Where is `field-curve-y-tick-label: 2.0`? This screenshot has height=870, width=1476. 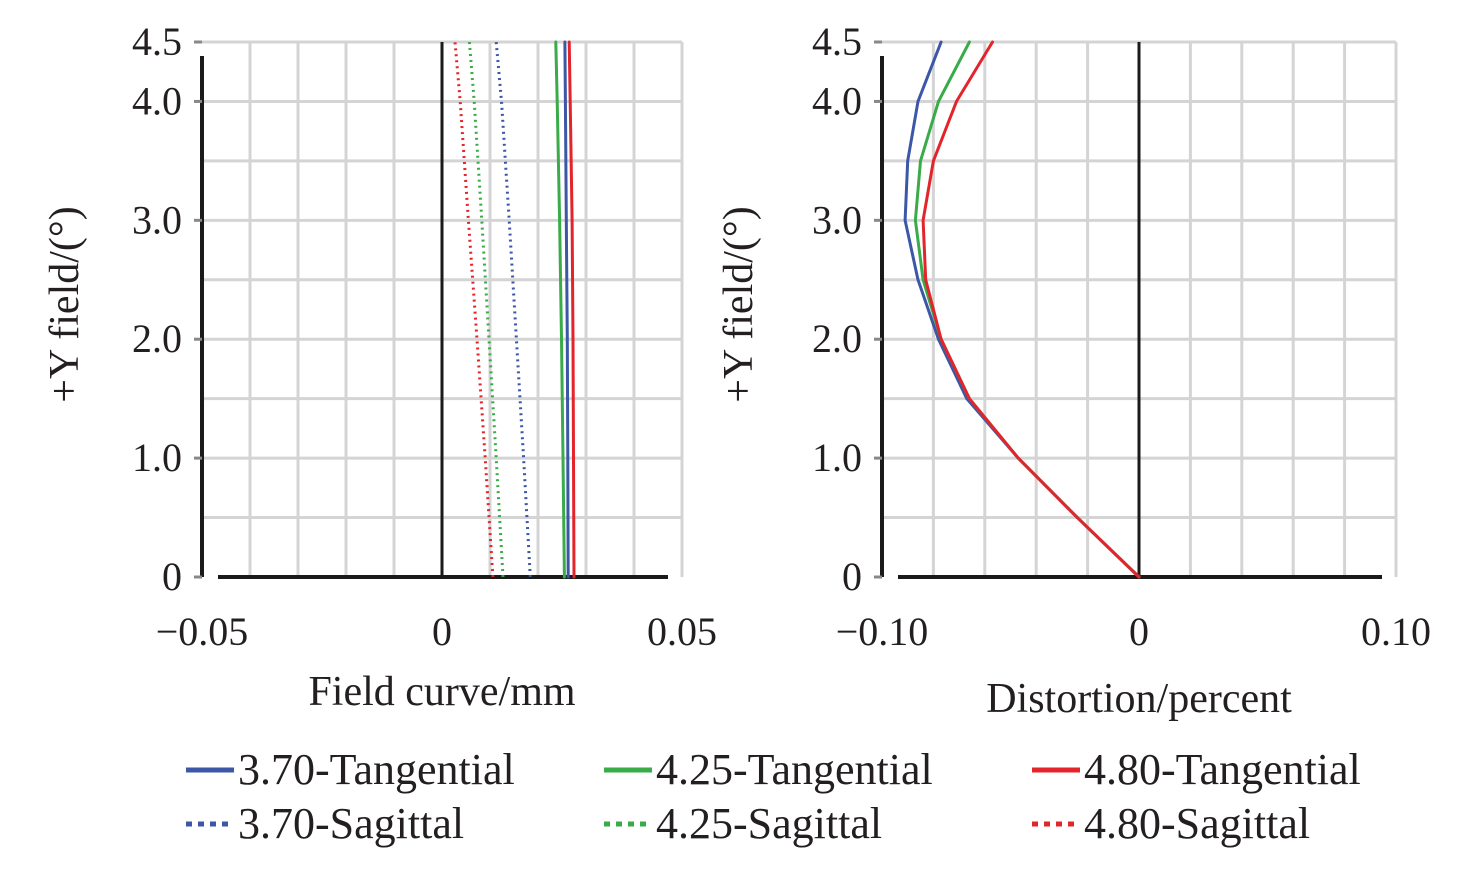
field-curve-y-tick-label: 2.0 is located at coordinates (157, 338).